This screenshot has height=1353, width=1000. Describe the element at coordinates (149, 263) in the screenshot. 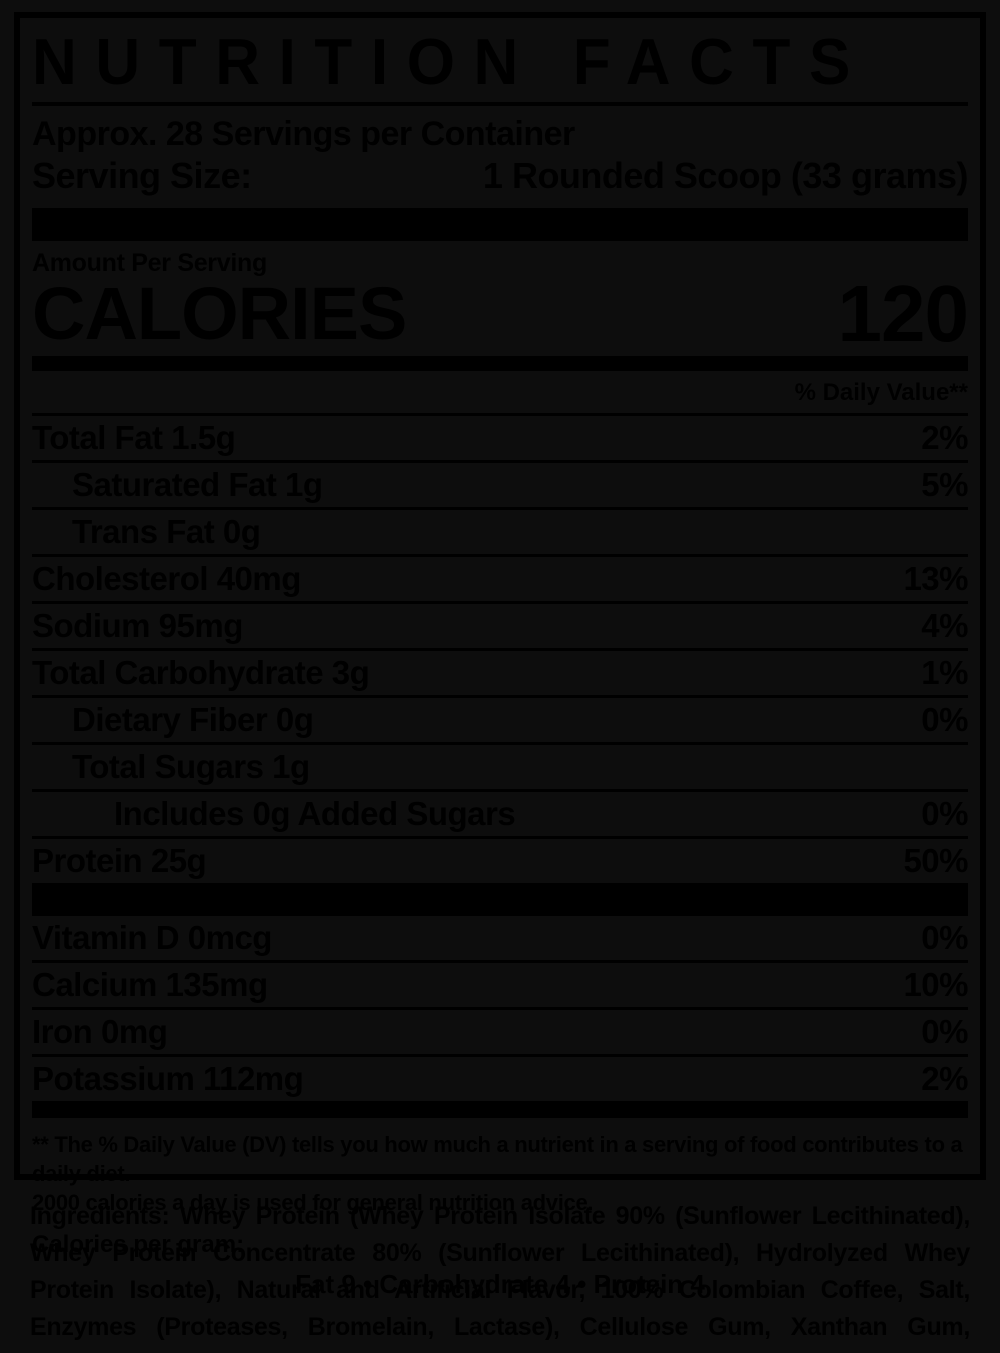

I see `amount-per-serving: Amount Per Serving` at that location.